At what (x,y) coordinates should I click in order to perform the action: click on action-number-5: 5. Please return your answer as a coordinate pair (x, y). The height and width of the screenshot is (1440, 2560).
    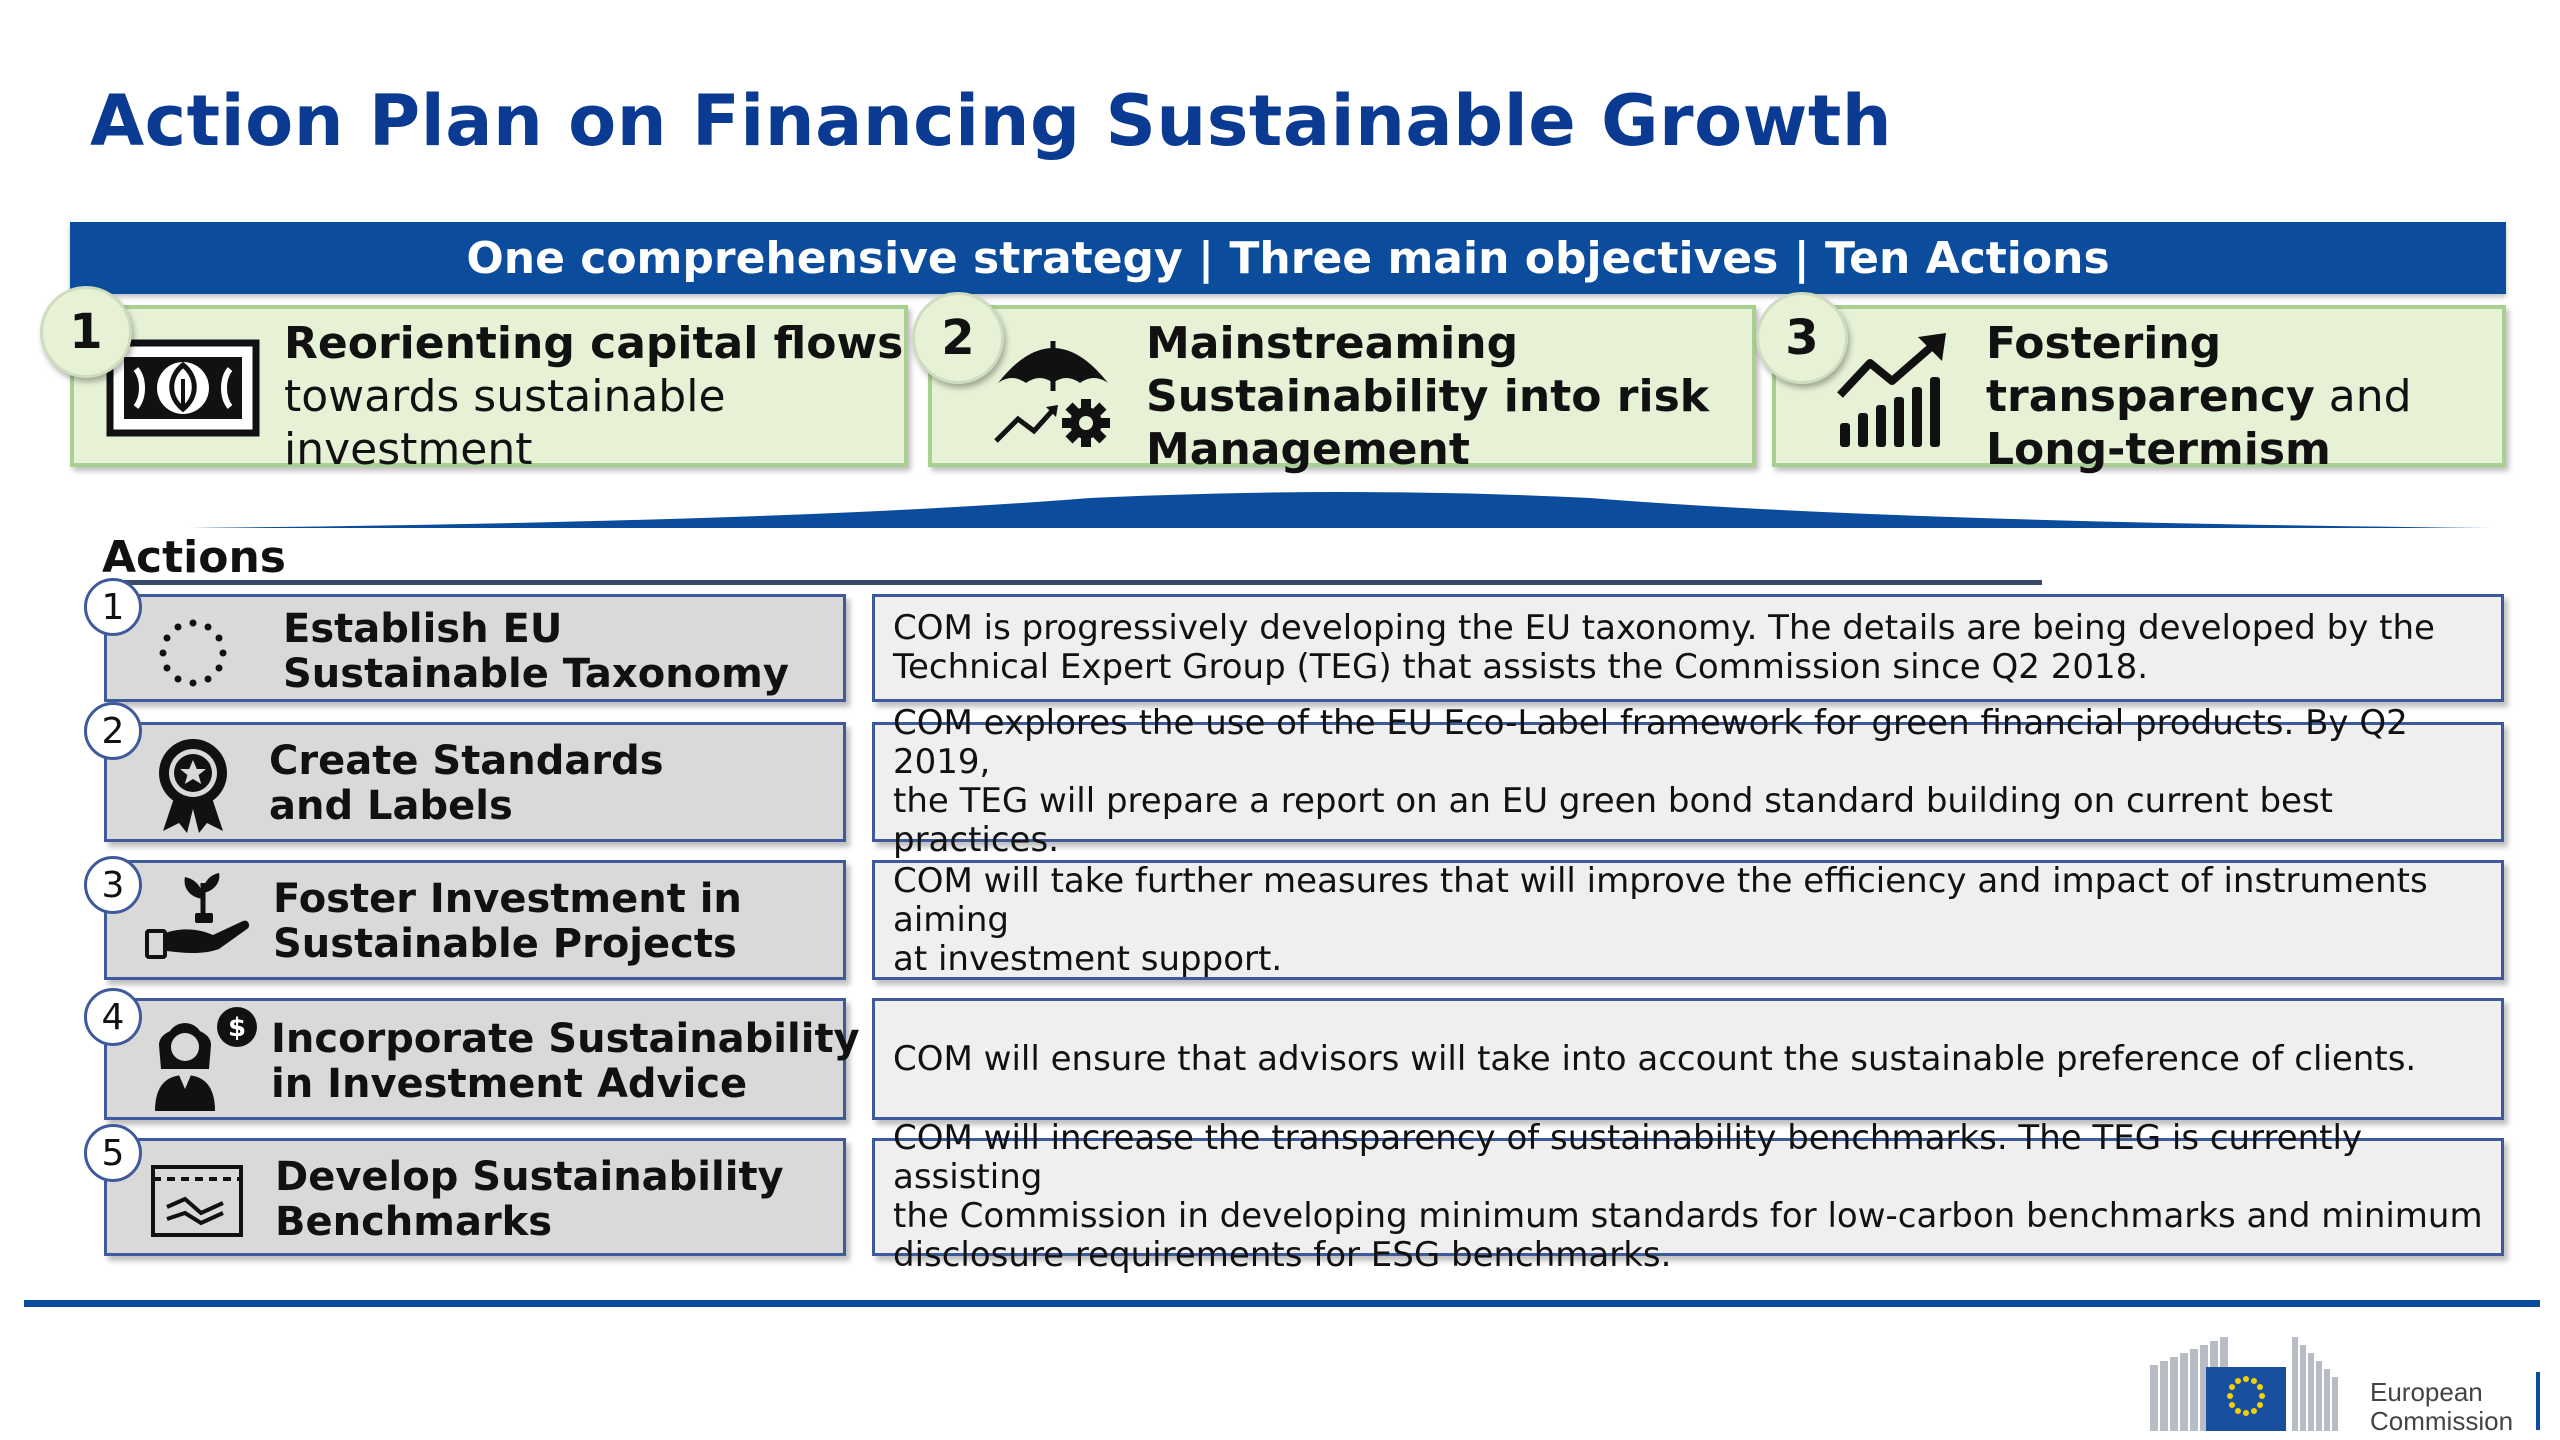
    Looking at the image, I should click on (113, 1153).